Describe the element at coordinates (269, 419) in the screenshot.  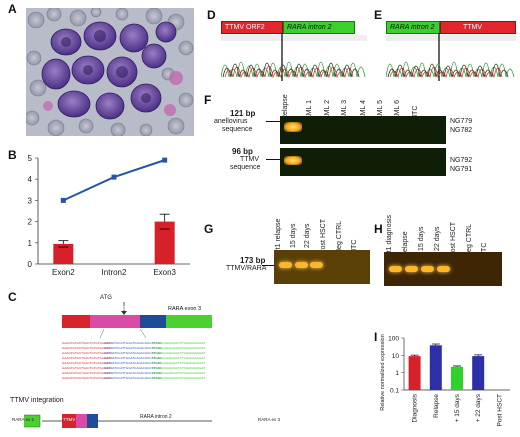
I see `bottom-rara-ex3: RARA ex 3` at that location.